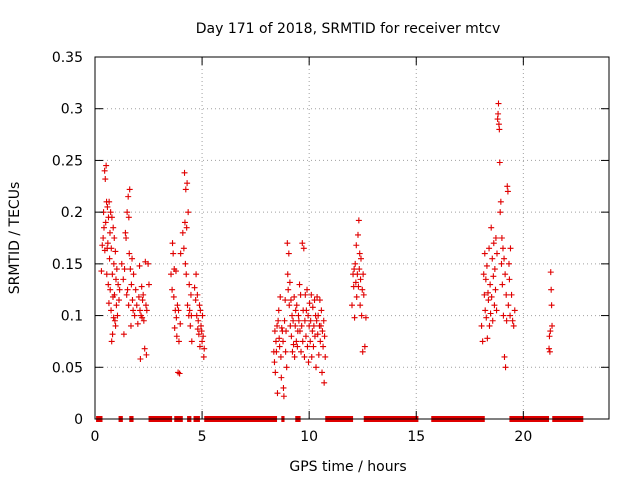 The height and width of the screenshot is (480, 640). Describe the element at coordinates (523, 437) in the screenshot. I see `x-tick-label: 20` at that location.